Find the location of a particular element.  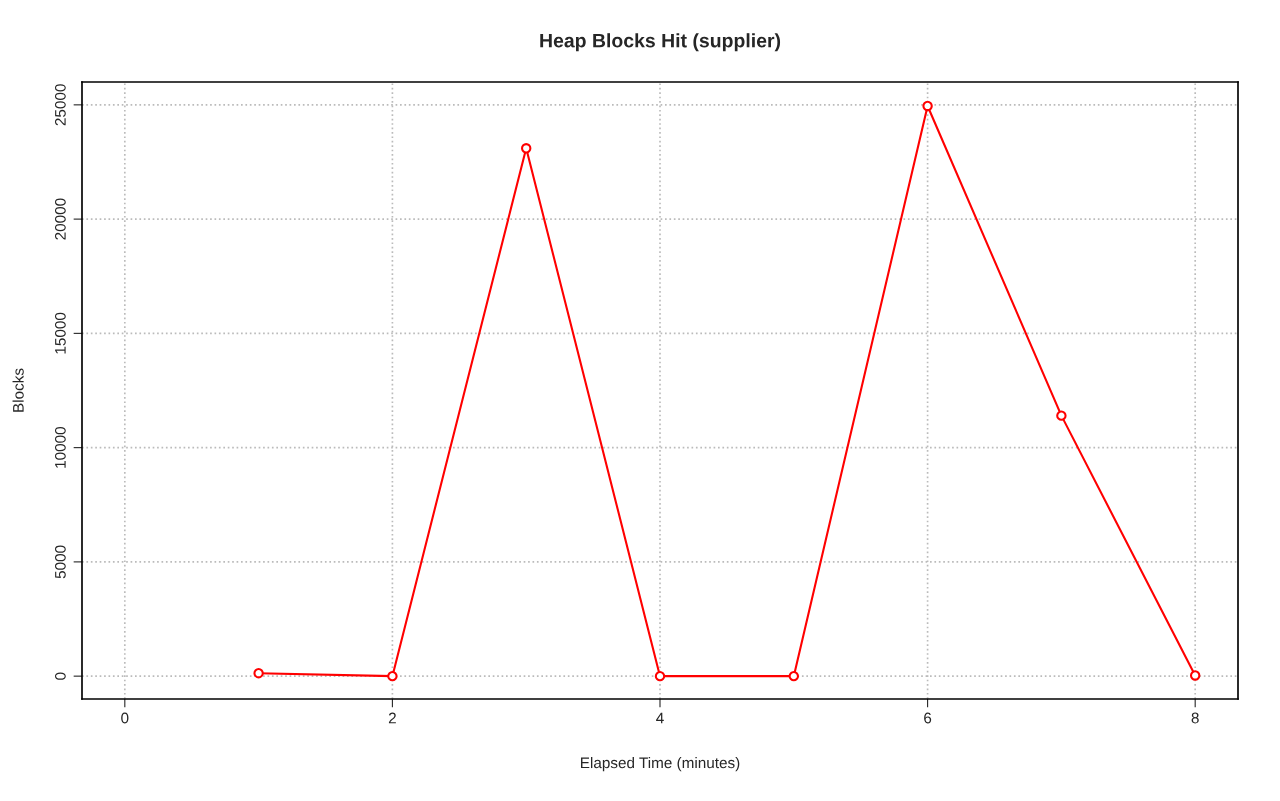

y-tick-label: 25000 is located at coordinates (60, 105).